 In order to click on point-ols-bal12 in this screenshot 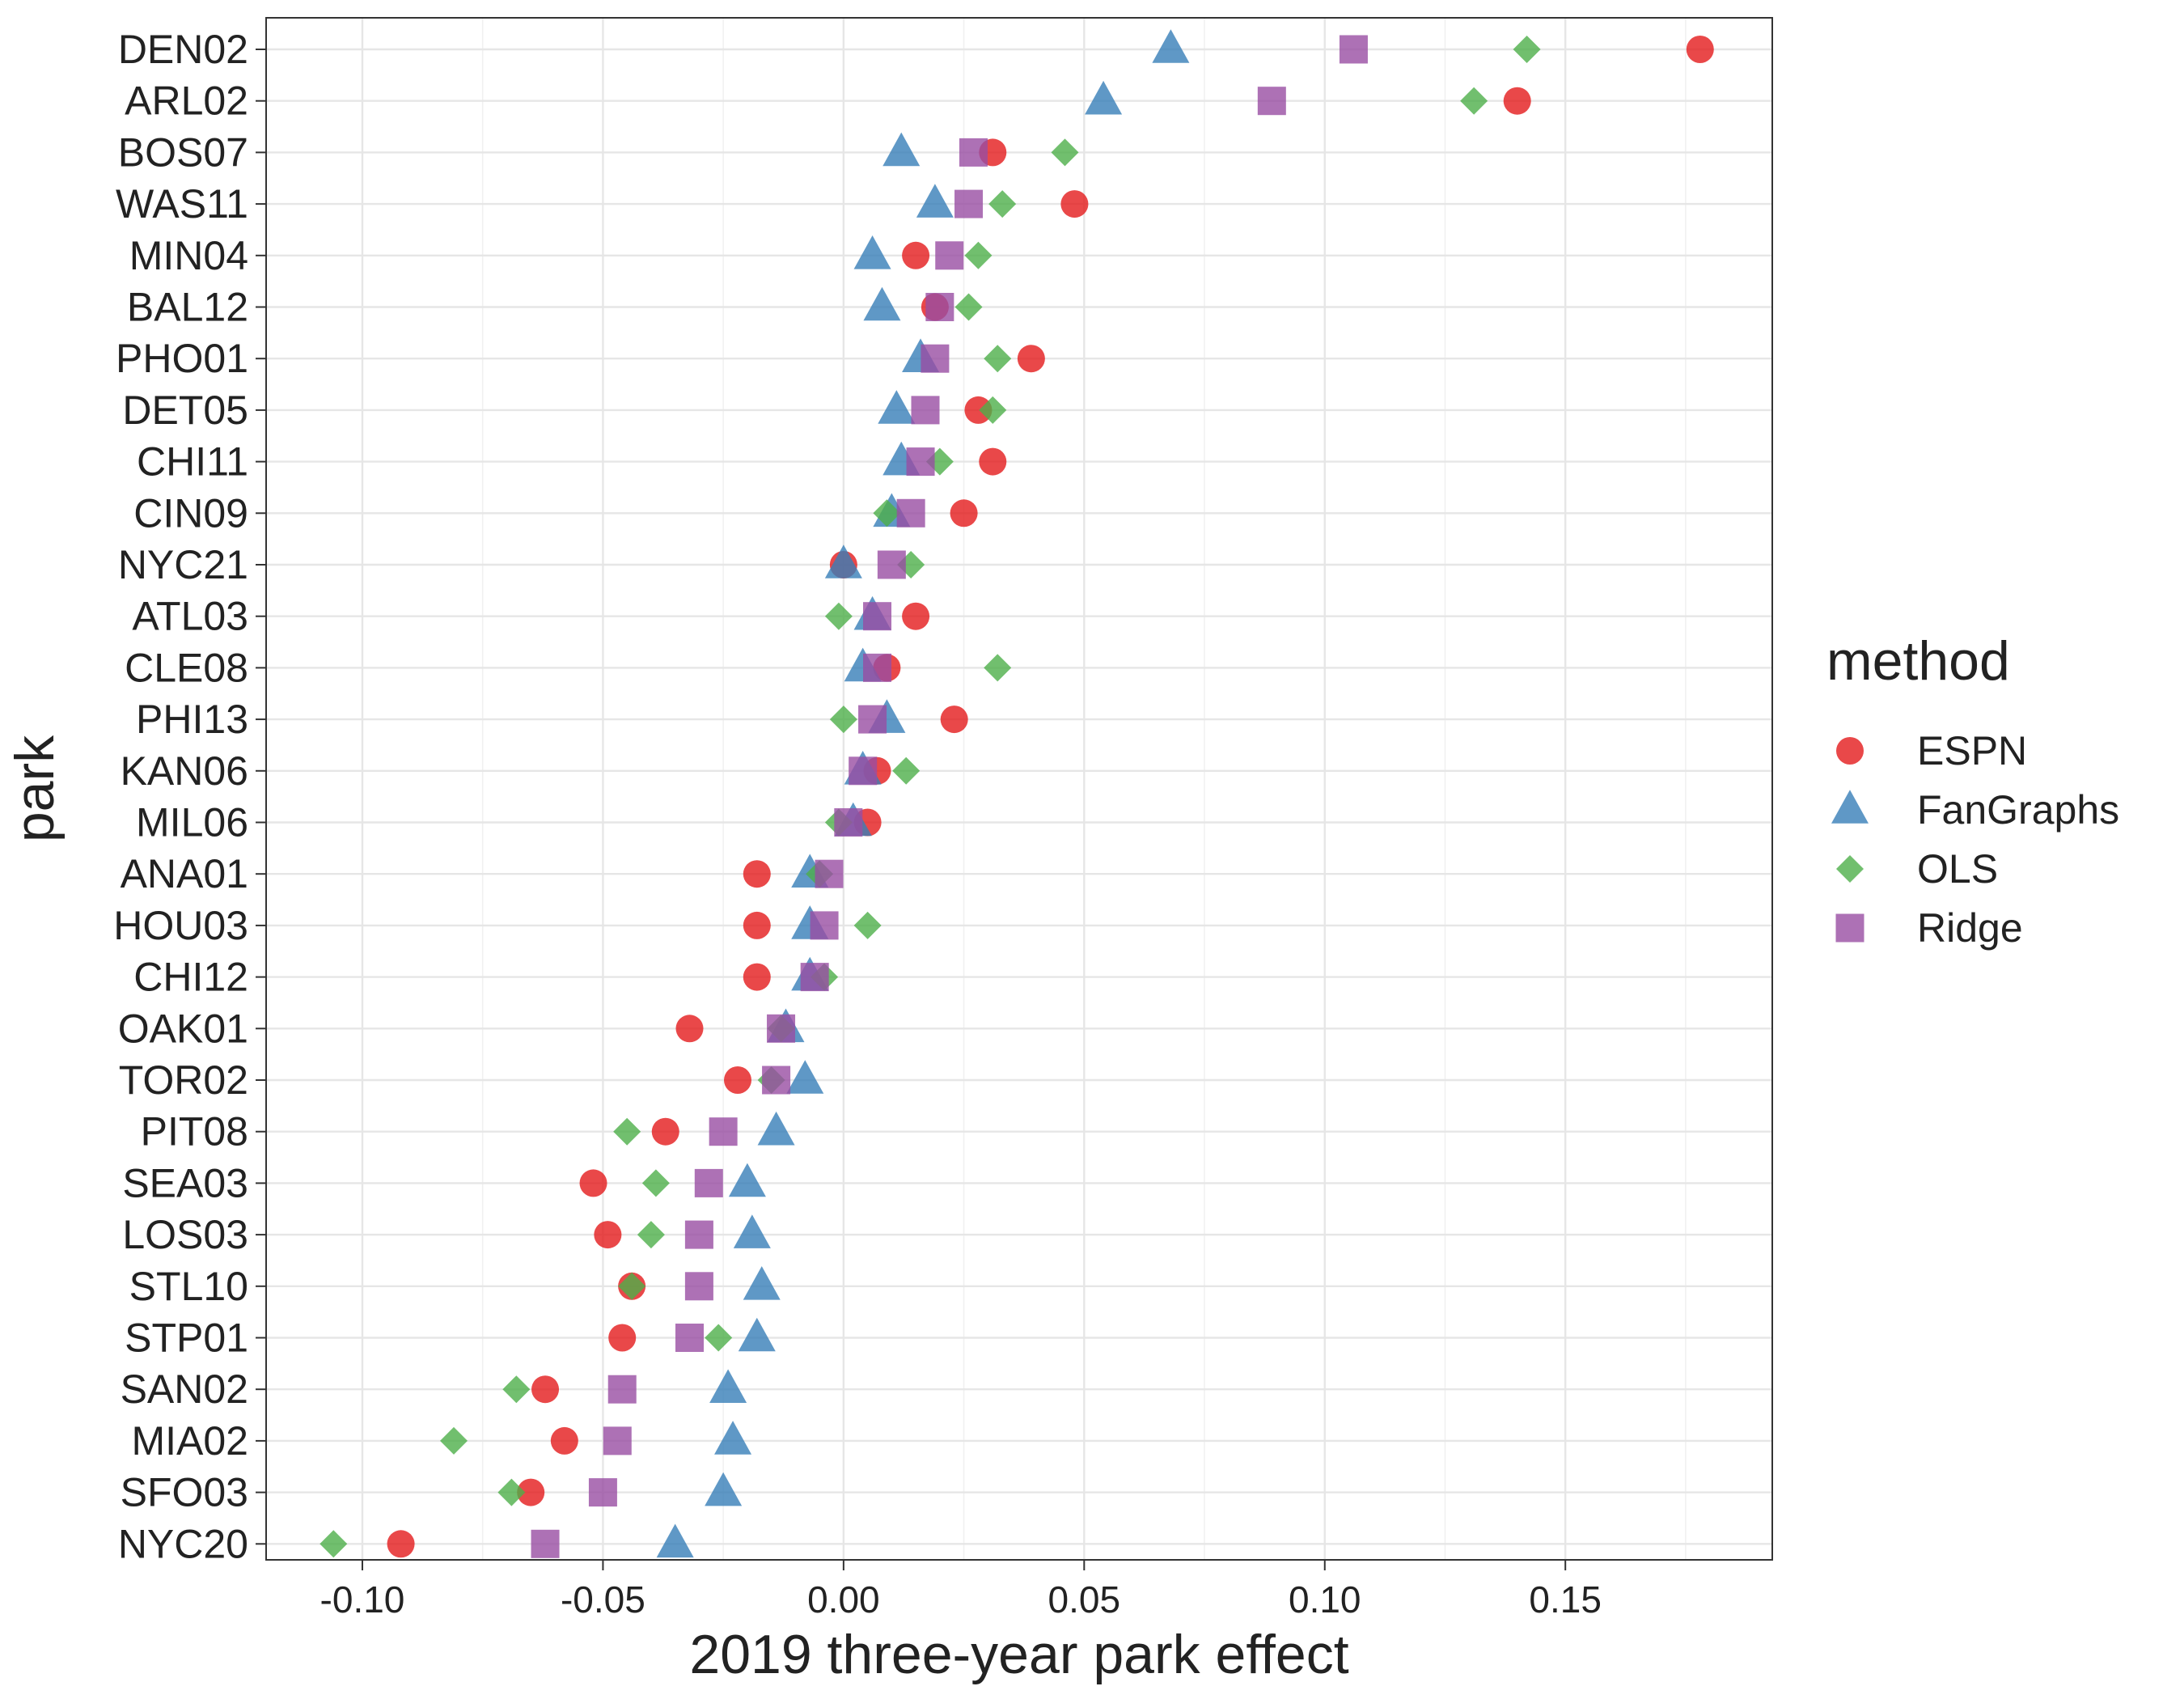, I will do `click(969, 307)`.